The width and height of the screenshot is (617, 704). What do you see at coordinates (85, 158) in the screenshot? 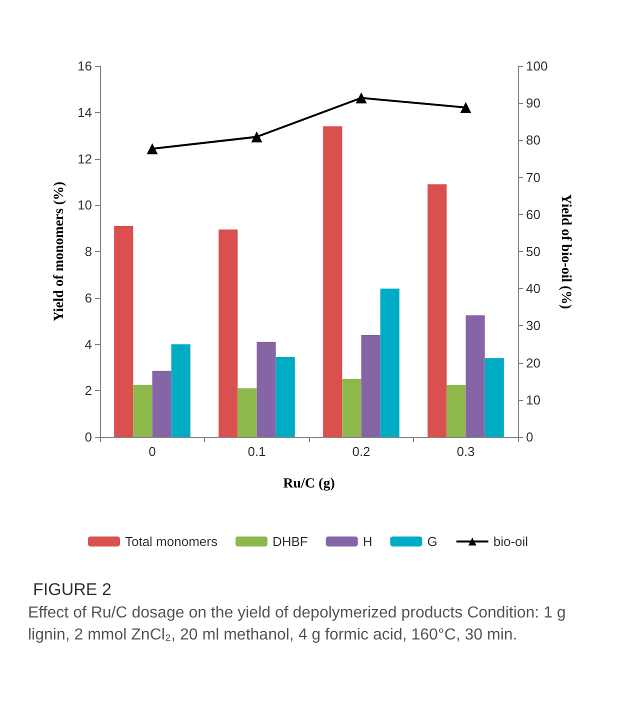
I see `y-tick-label: 12` at bounding box center [85, 158].